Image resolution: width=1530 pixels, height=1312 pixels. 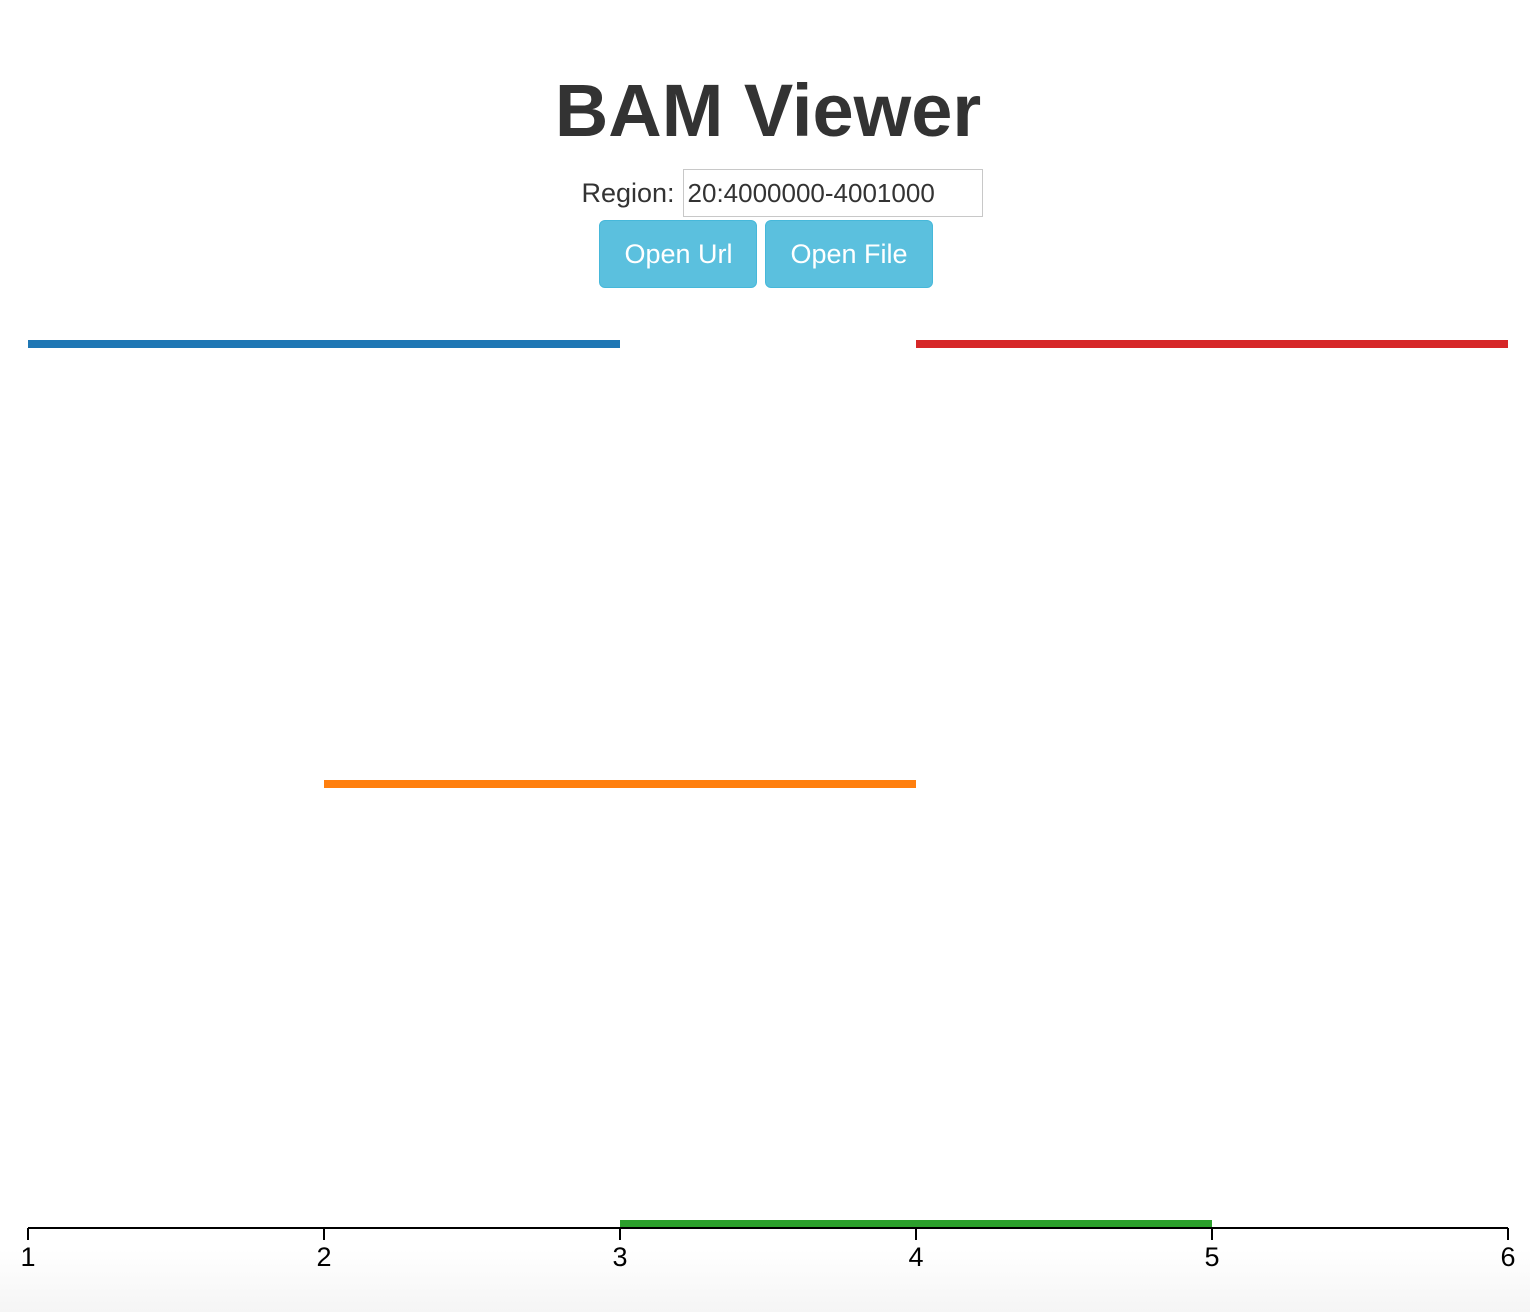 What do you see at coordinates (768, 1249) in the screenshot?
I see `x-axis: 1 2 3 4 5 6` at bounding box center [768, 1249].